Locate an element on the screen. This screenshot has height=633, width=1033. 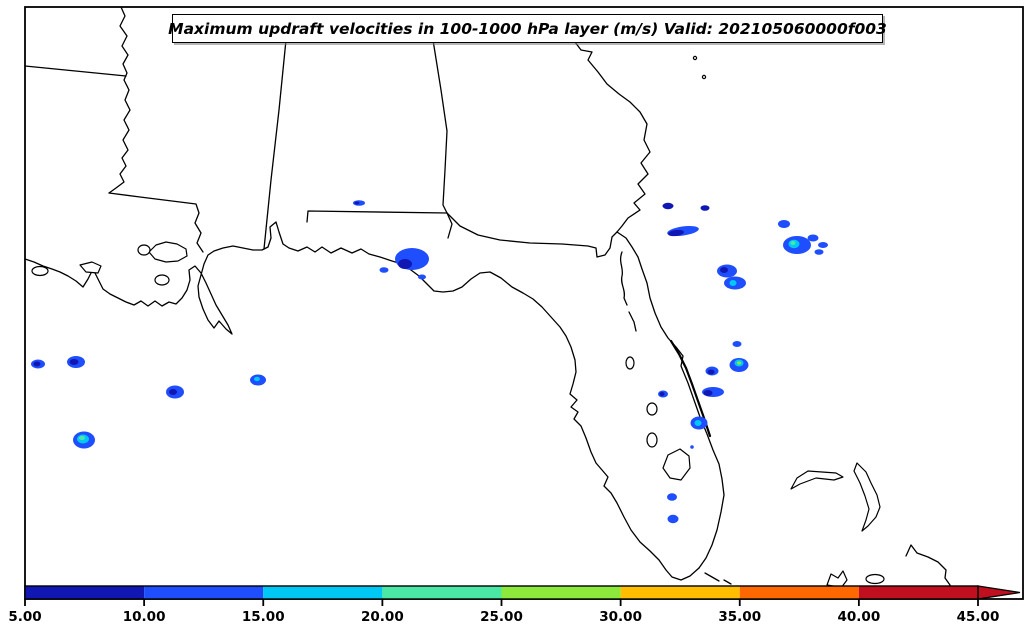
coastline-florida-east is located at coordinates (670, 400).